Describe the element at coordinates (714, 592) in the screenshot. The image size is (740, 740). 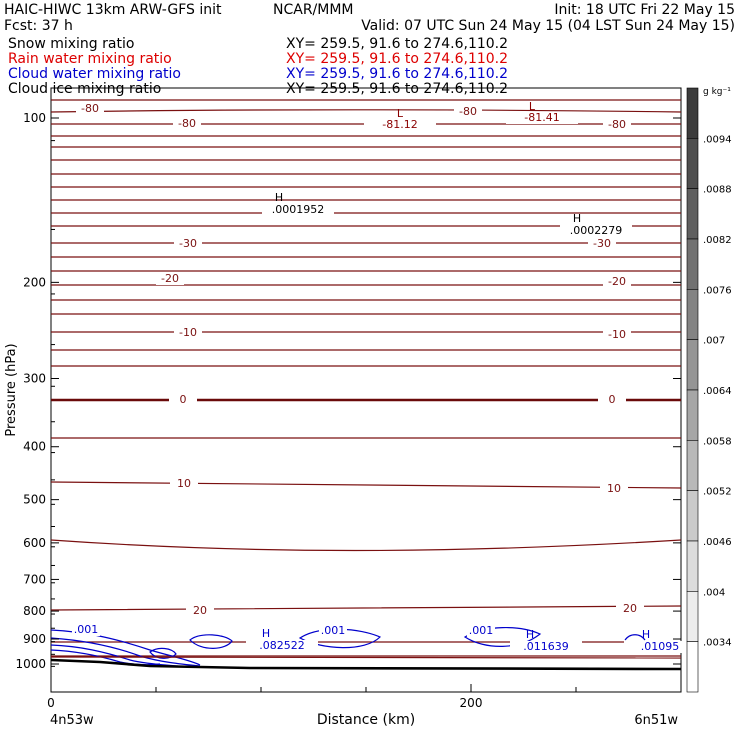
I see `colorbar-label: .004` at that location.